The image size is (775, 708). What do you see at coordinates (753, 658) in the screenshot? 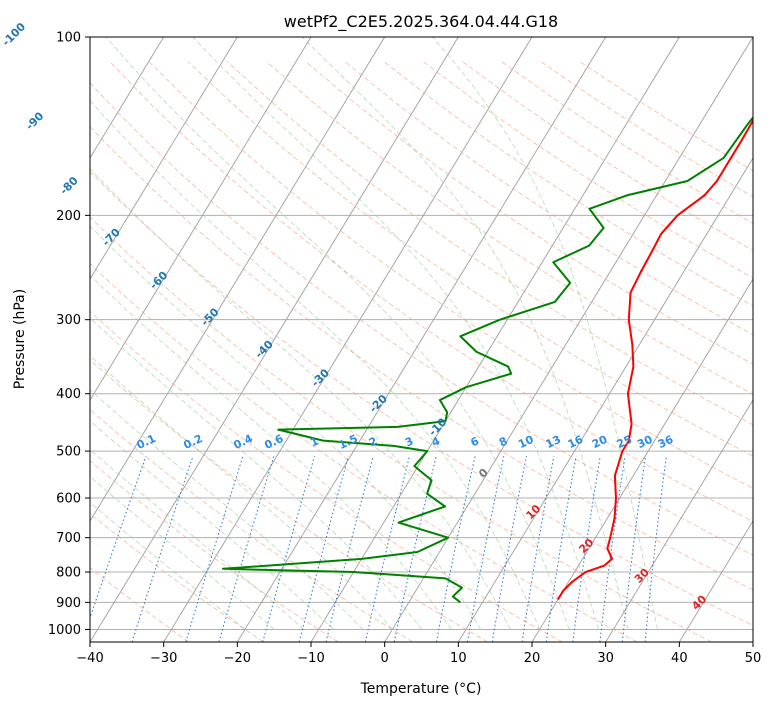
I see `x-tick-label: 50` at bounding box center [753, 658].